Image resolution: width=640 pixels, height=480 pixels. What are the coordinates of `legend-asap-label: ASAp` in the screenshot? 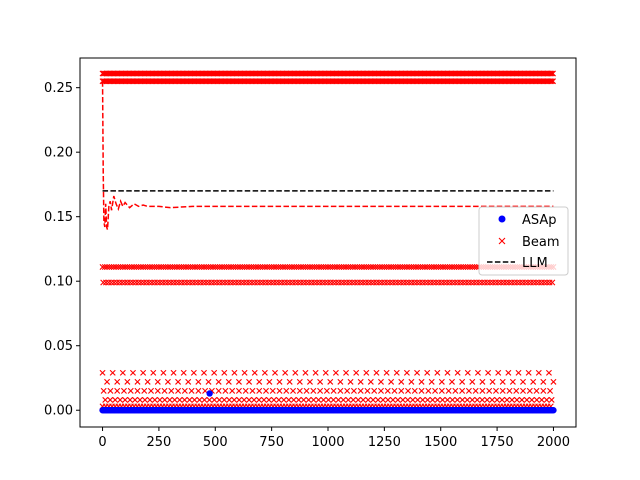 It's located at (539, 220).